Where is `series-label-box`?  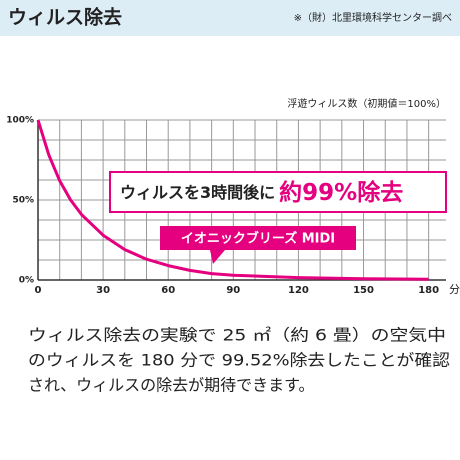 series-label-box is located at coordinates (258, 245).